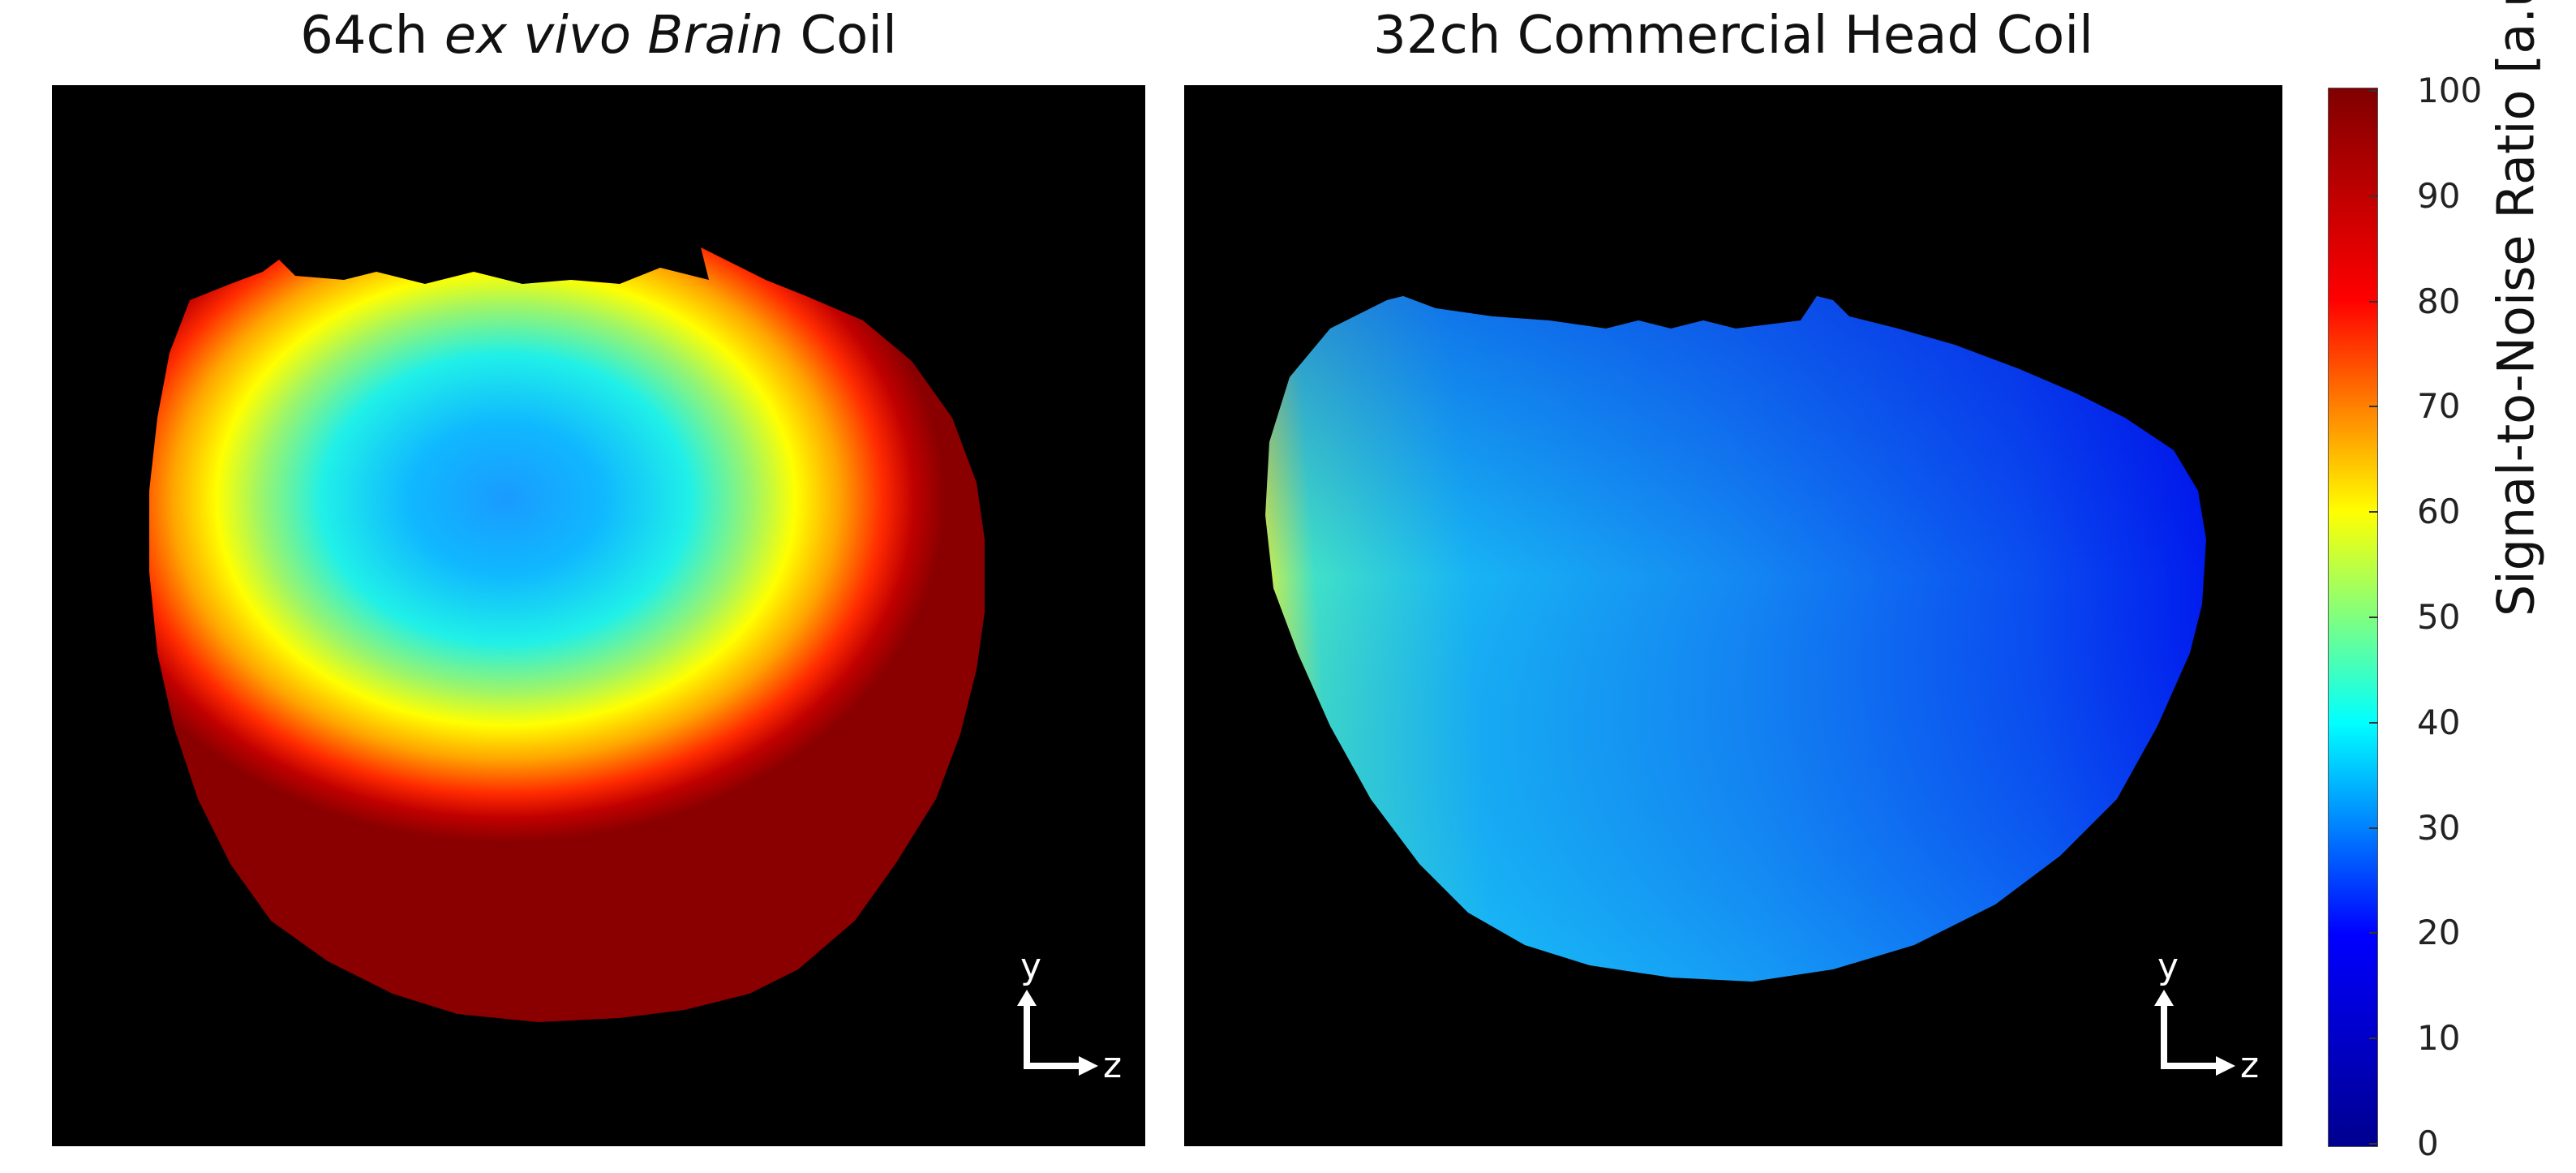 Image resolution: width=2576 pixels, height=1173 pixels. Describe the element at coordinates (2516, 308) in the screenshot. I see `colorbar-label: Signal-to-Noise Ratio [a.u.]` at that location.